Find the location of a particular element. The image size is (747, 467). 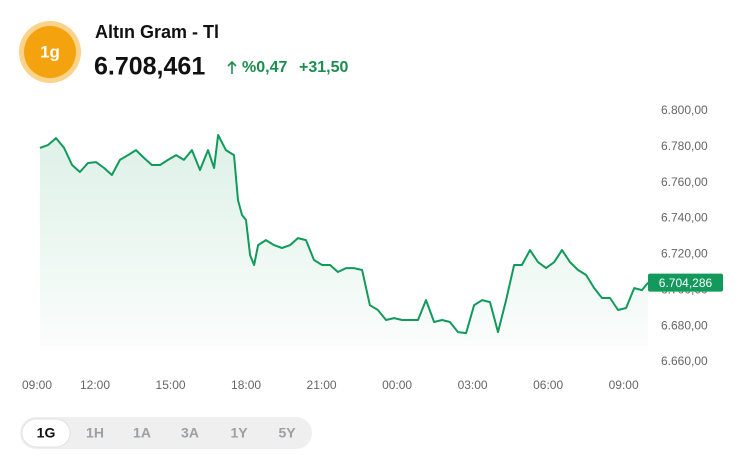

x-tick-label: 06:00 is located at coordinates (548, 385).